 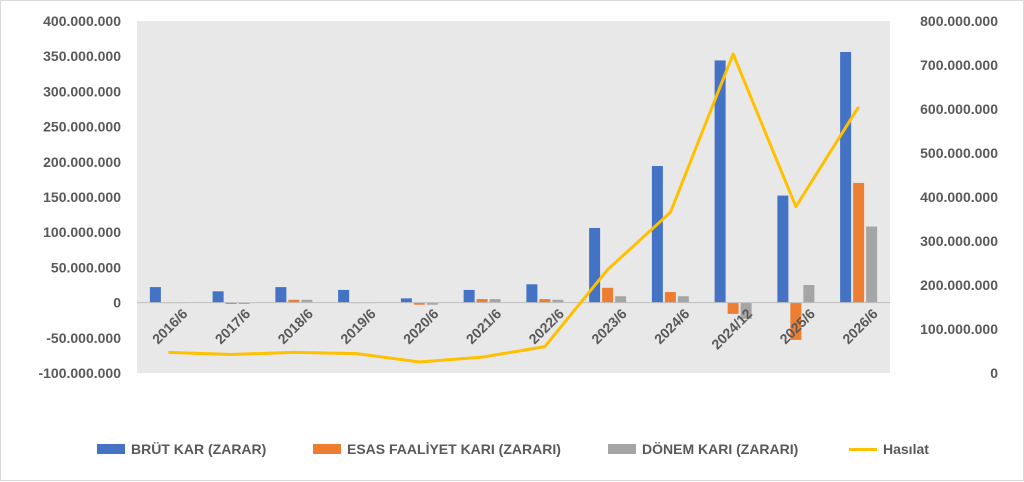 What do you see at coordinates (199, 449) in the screenshot?
I see `legend-label-brut-kar: BRÜT KAR (ZARAR)` at bounding box center [199, 449].